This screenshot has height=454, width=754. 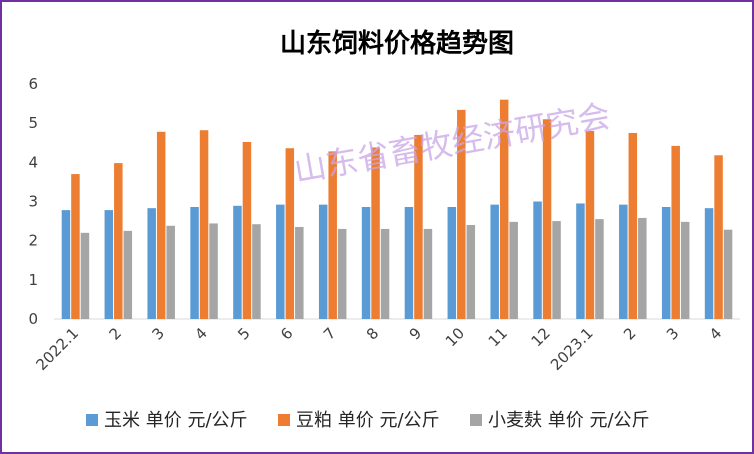 I want to click on watermark-text: 山东省畜牧经济研究会, so click(x=452, y=143).